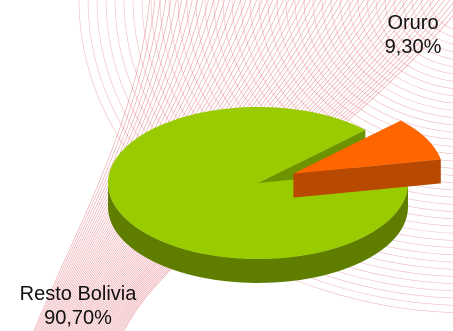  Describe the element at coordinates (78, 294) in the screenshot. I see `slice-name-resto-bolivia: Resto Bolivia` at that location.